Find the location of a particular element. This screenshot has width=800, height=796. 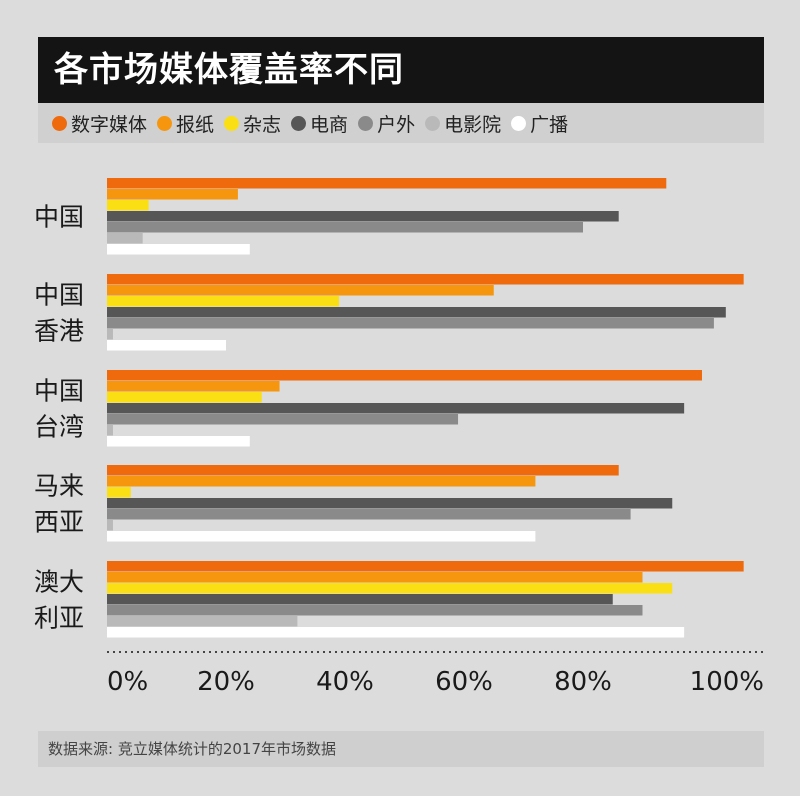

category-label: 台湾 is located at coordinates (59, 427).